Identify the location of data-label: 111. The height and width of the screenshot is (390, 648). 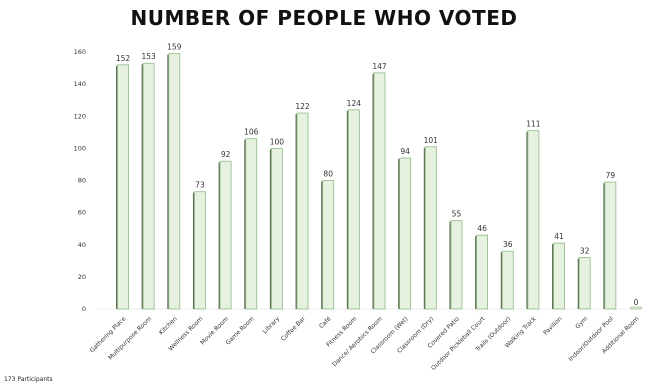
(533, 124).